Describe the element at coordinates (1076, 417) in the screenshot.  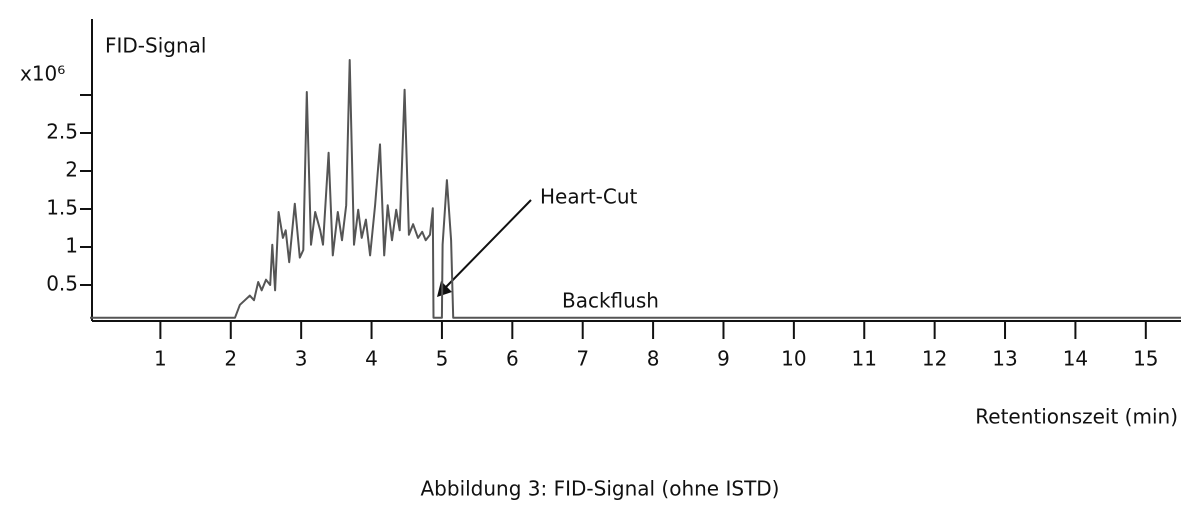
I see `x-axis-label: Retentionszeit (min)` at that location.